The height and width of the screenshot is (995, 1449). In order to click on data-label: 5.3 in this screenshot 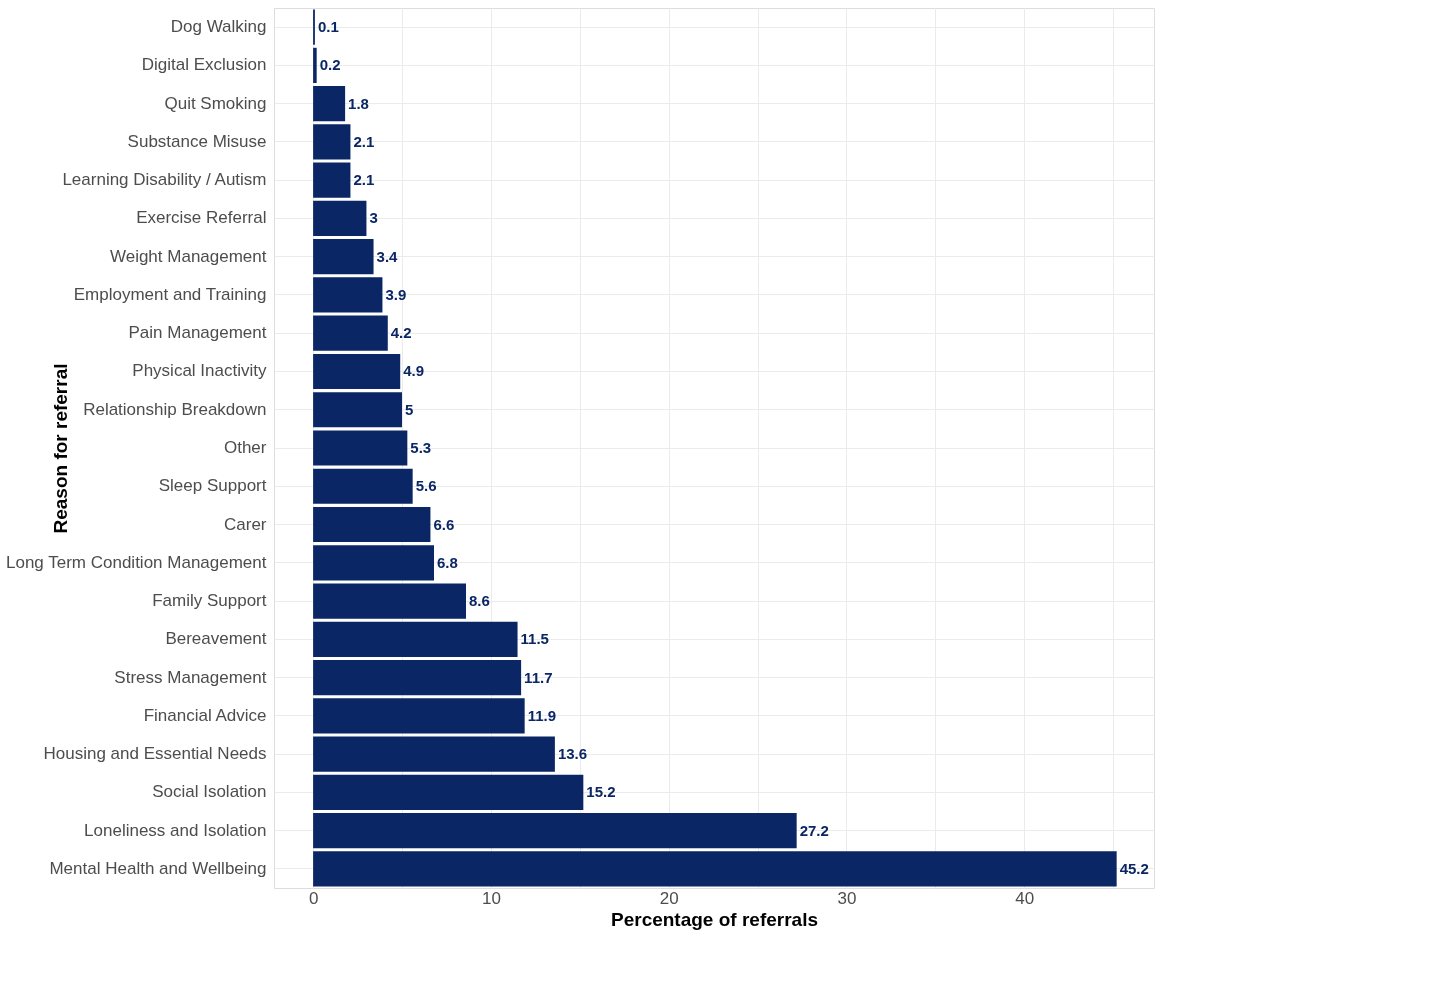, I will do `click(421, 447)`.